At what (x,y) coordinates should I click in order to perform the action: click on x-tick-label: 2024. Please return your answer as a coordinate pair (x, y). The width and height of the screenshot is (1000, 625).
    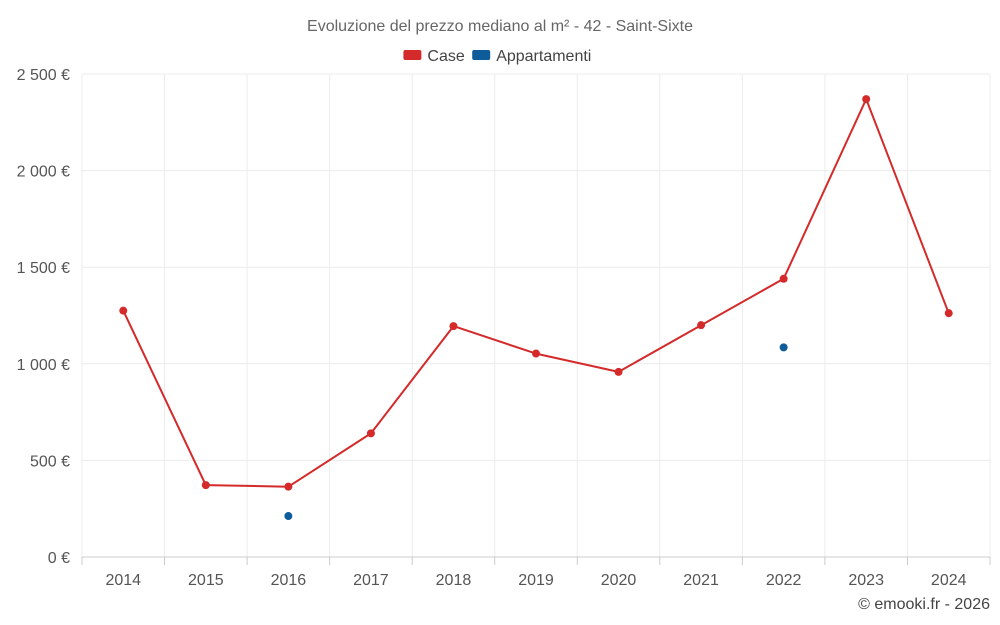
    Looking at the image, I should click on (949, 580).